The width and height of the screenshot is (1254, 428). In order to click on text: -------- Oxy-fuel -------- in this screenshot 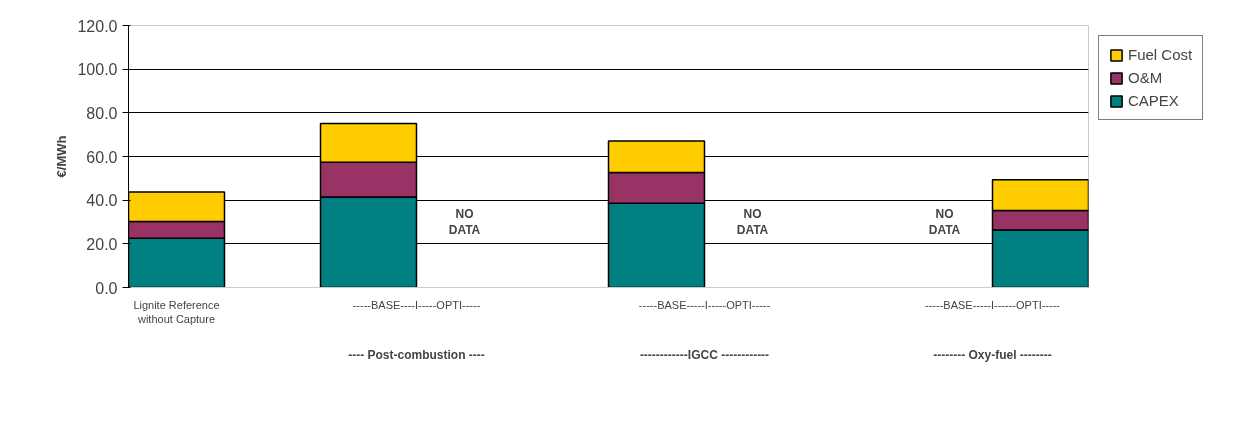, I will do `click(992, 354)`.